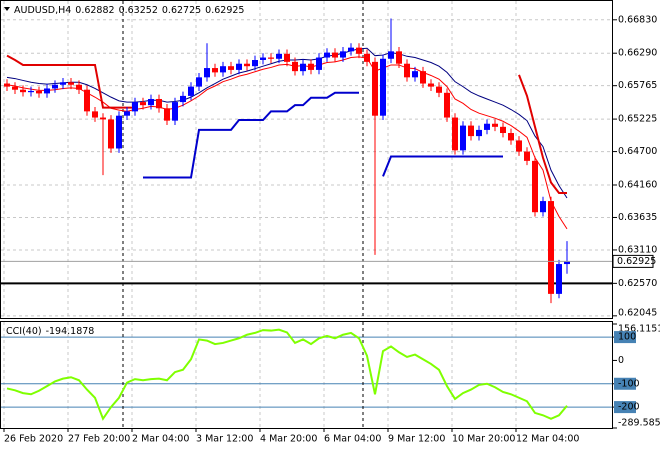  I want to click on x-tick-label: 12 Mar 04:00, so click(547, 439).